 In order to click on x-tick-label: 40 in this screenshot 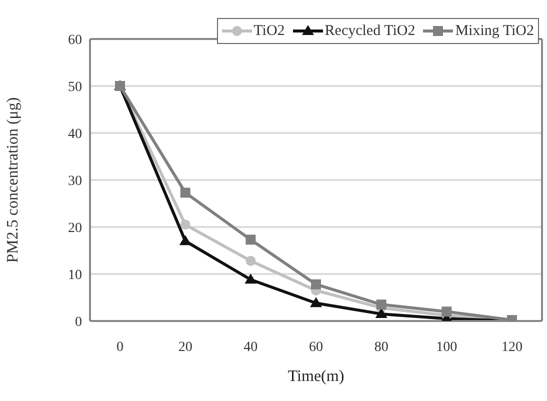, I will do `click(251, 347)`.